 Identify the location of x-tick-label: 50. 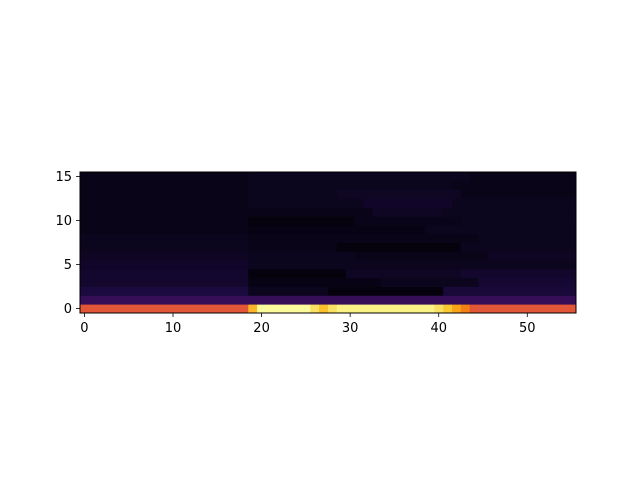
(527, 328).